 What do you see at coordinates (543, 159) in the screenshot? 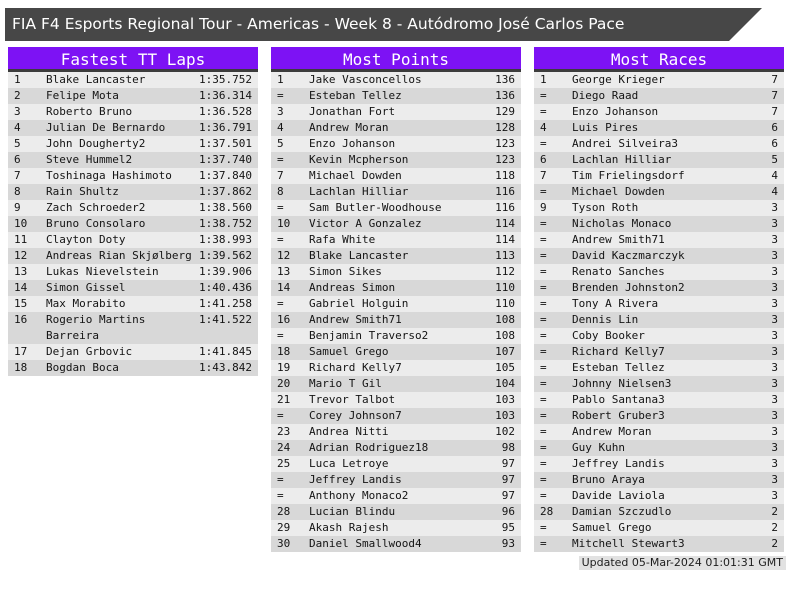
I see `rank-cell: 6` at bounding box center [543, 159].